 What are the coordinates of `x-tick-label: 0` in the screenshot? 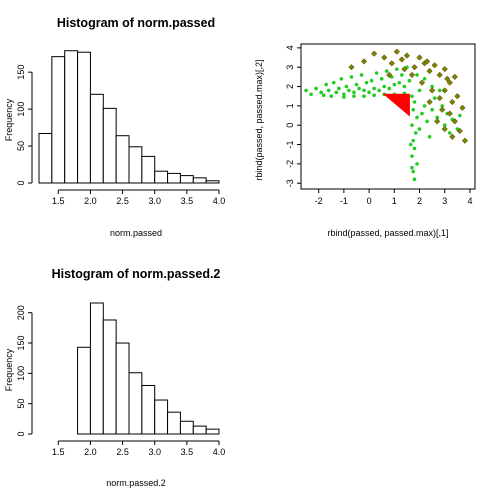 It's located at (369, 201).